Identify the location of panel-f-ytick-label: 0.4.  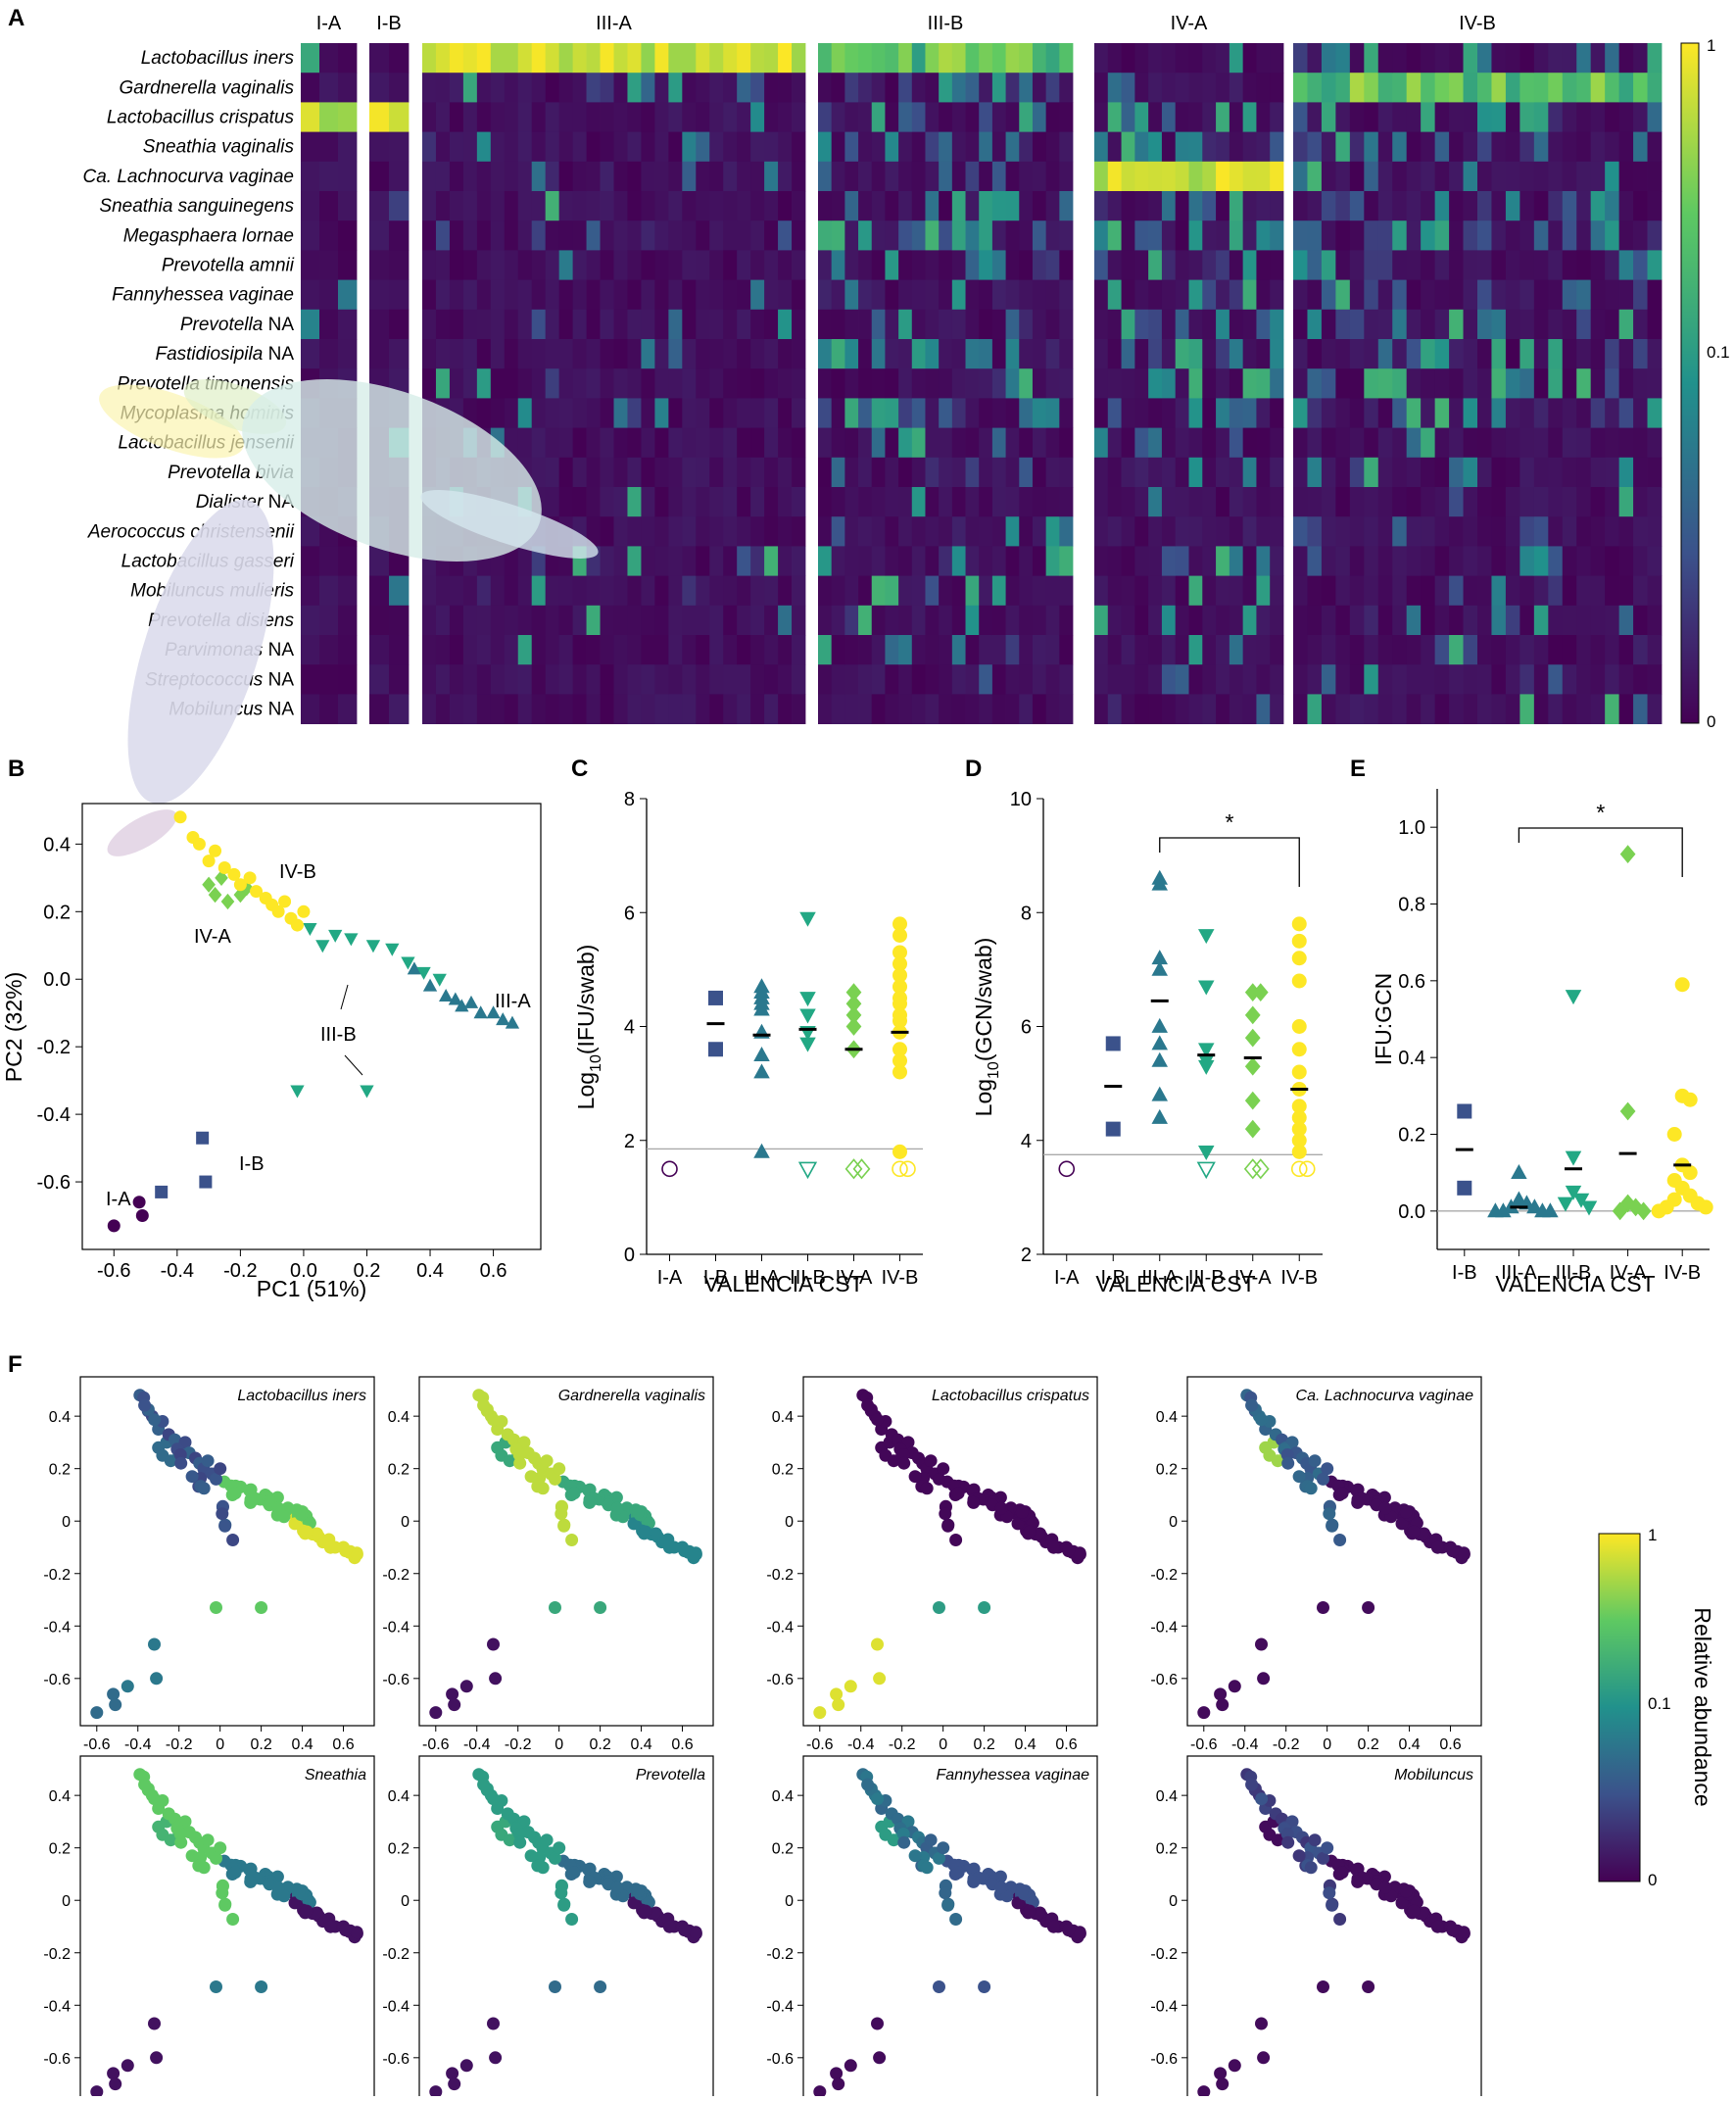
(60, 1796).